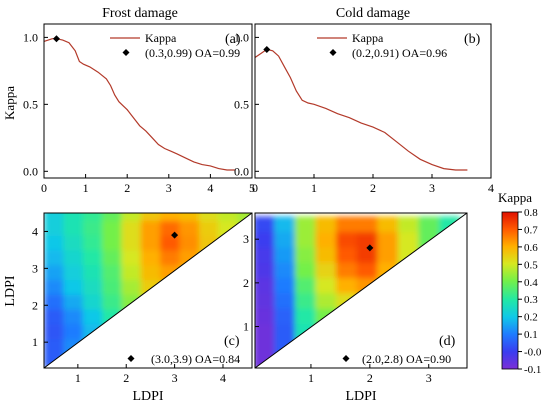 This screenshot has height=406, width=550. What do you see at coordinates (148, 101) in the screenshot?
I see `panel-a-frame` at bounding box center [148, 101].